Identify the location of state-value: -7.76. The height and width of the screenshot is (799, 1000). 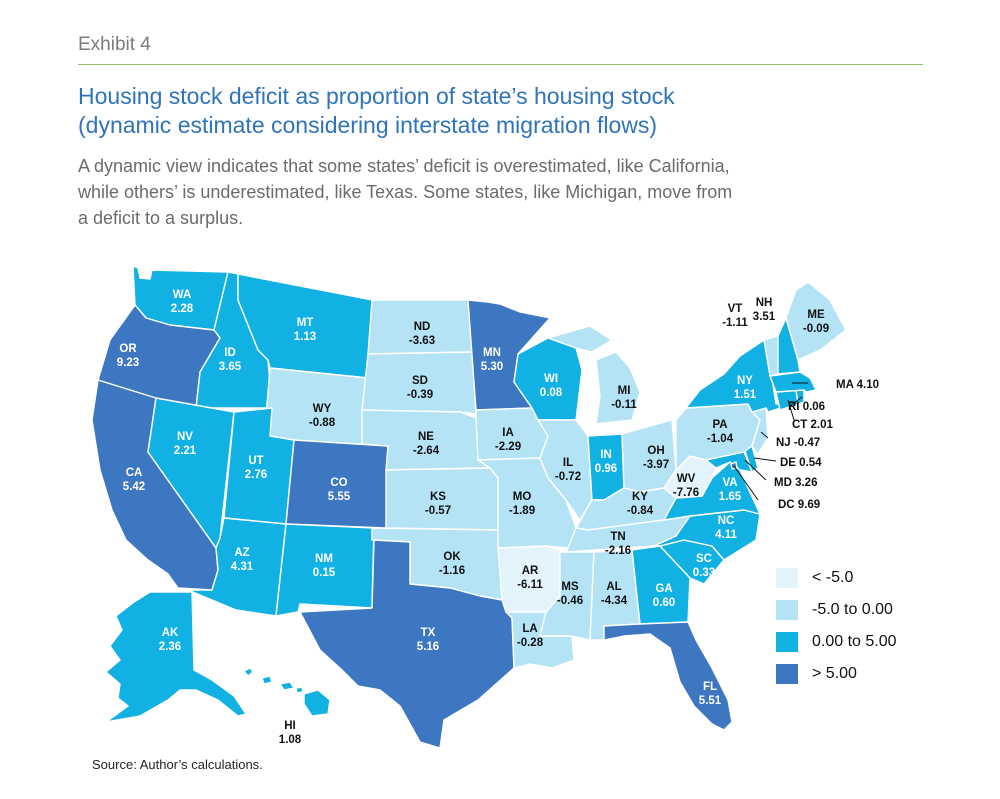
(686, 493).